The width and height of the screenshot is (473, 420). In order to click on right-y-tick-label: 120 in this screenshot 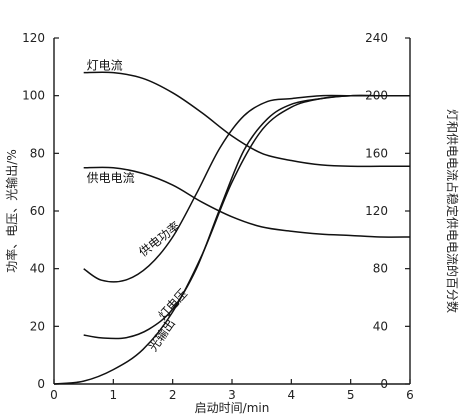, I will do `click(376, 211)`.